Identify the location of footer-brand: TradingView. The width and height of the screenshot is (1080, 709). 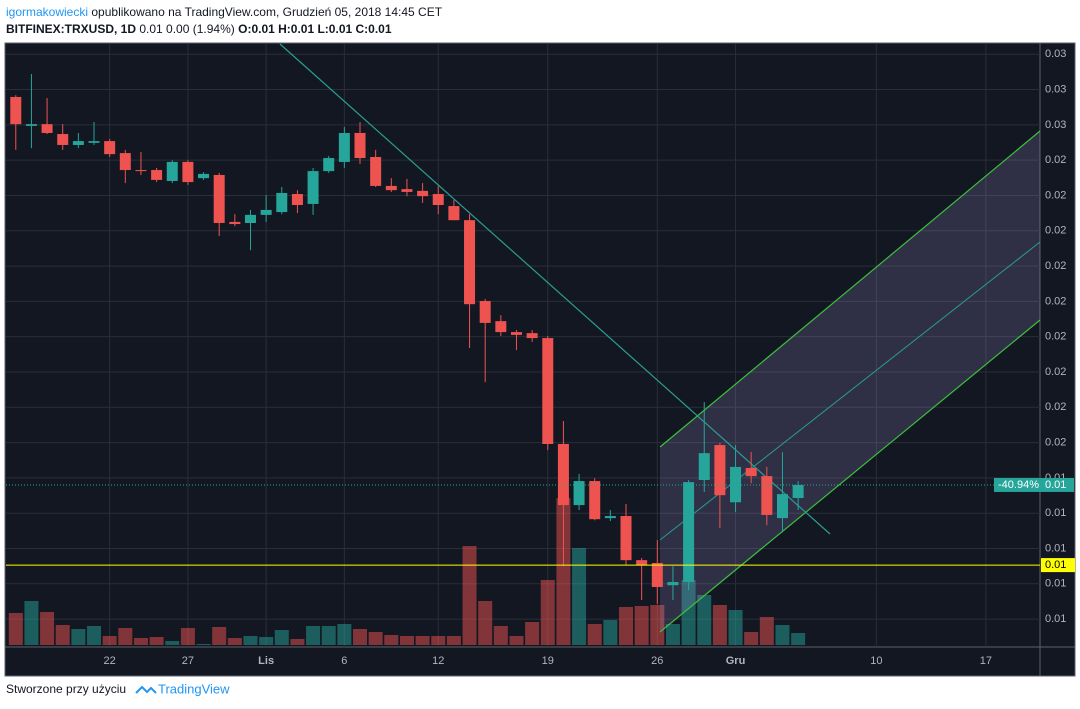
(194, 688).